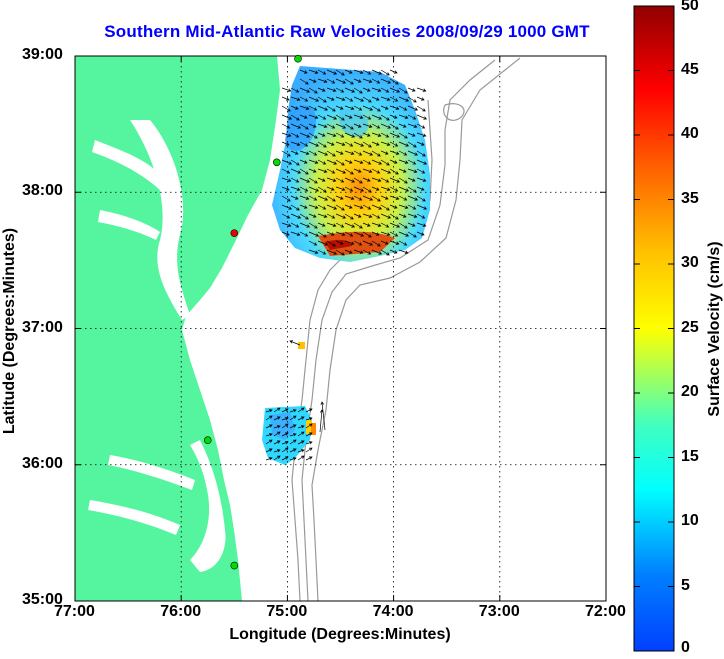 The image size is (724, 659). What do you see at coordinates (340, 634) in the screenshot?
I see `x-axis-label: Longitude (Degrees:Minutes)` at bounding box center [340, 634].